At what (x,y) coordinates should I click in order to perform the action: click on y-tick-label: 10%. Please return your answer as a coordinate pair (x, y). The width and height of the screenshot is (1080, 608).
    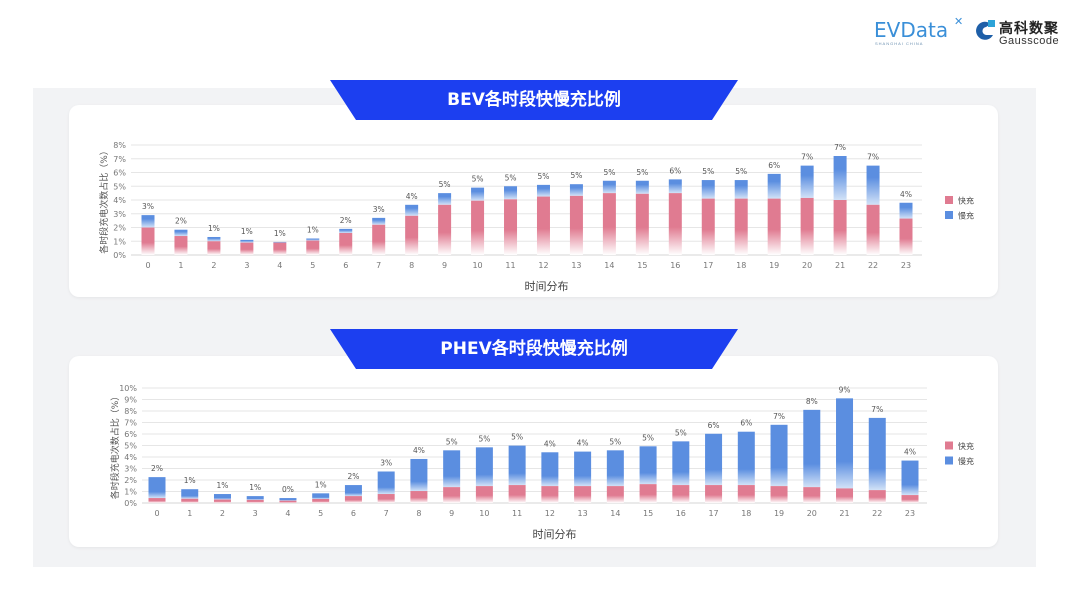
    Looking at the image, I should click on (128, 388).